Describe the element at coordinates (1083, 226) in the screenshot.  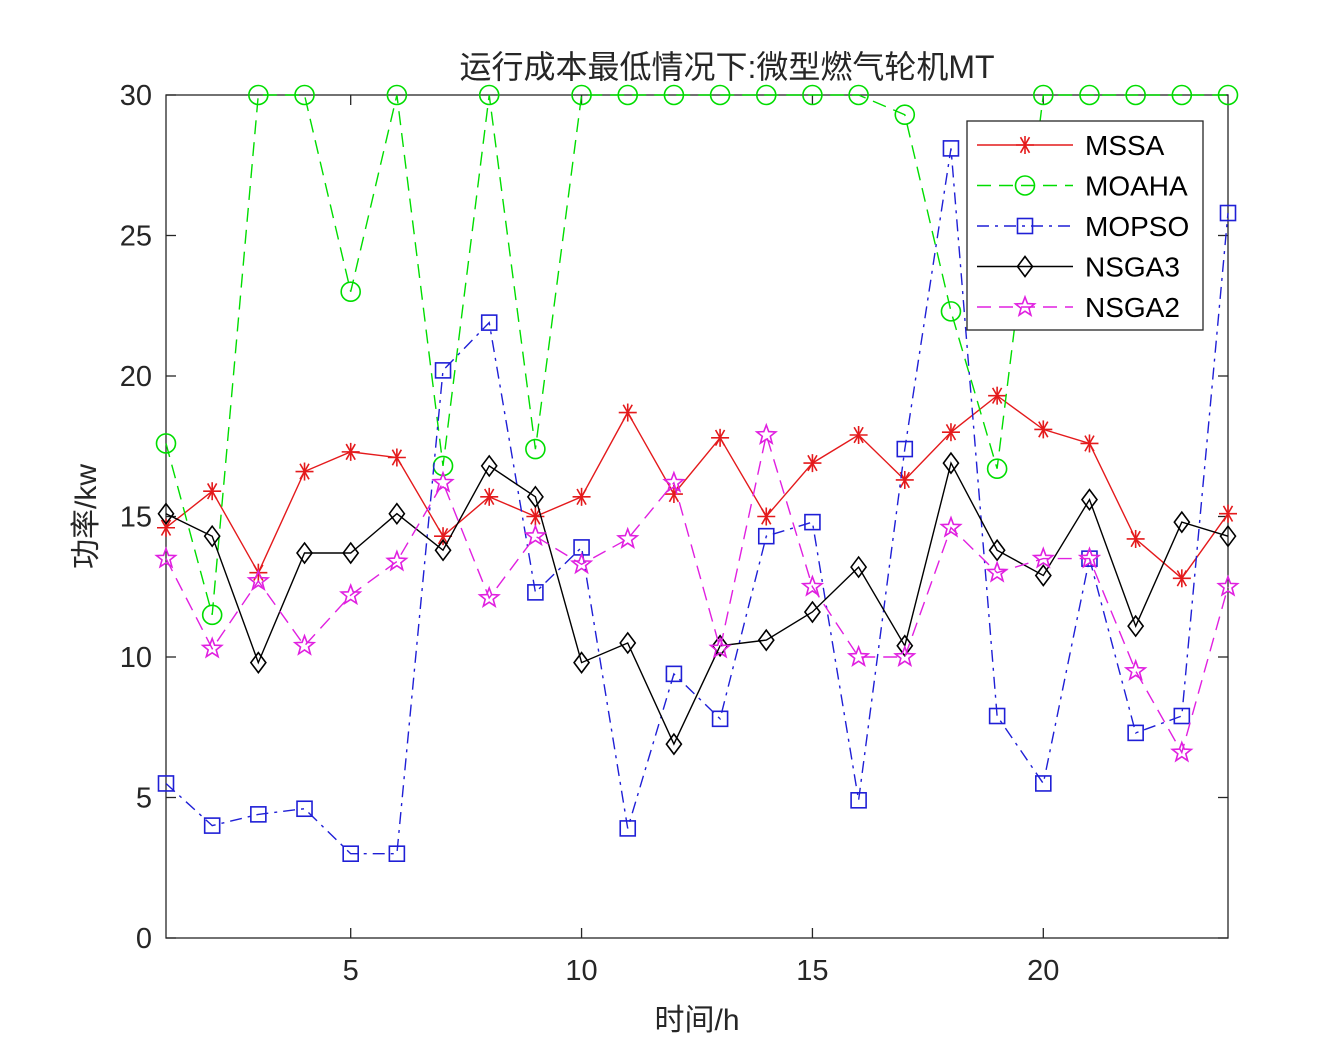
I see `legend-entry-mopso: MOPSO` at that location.